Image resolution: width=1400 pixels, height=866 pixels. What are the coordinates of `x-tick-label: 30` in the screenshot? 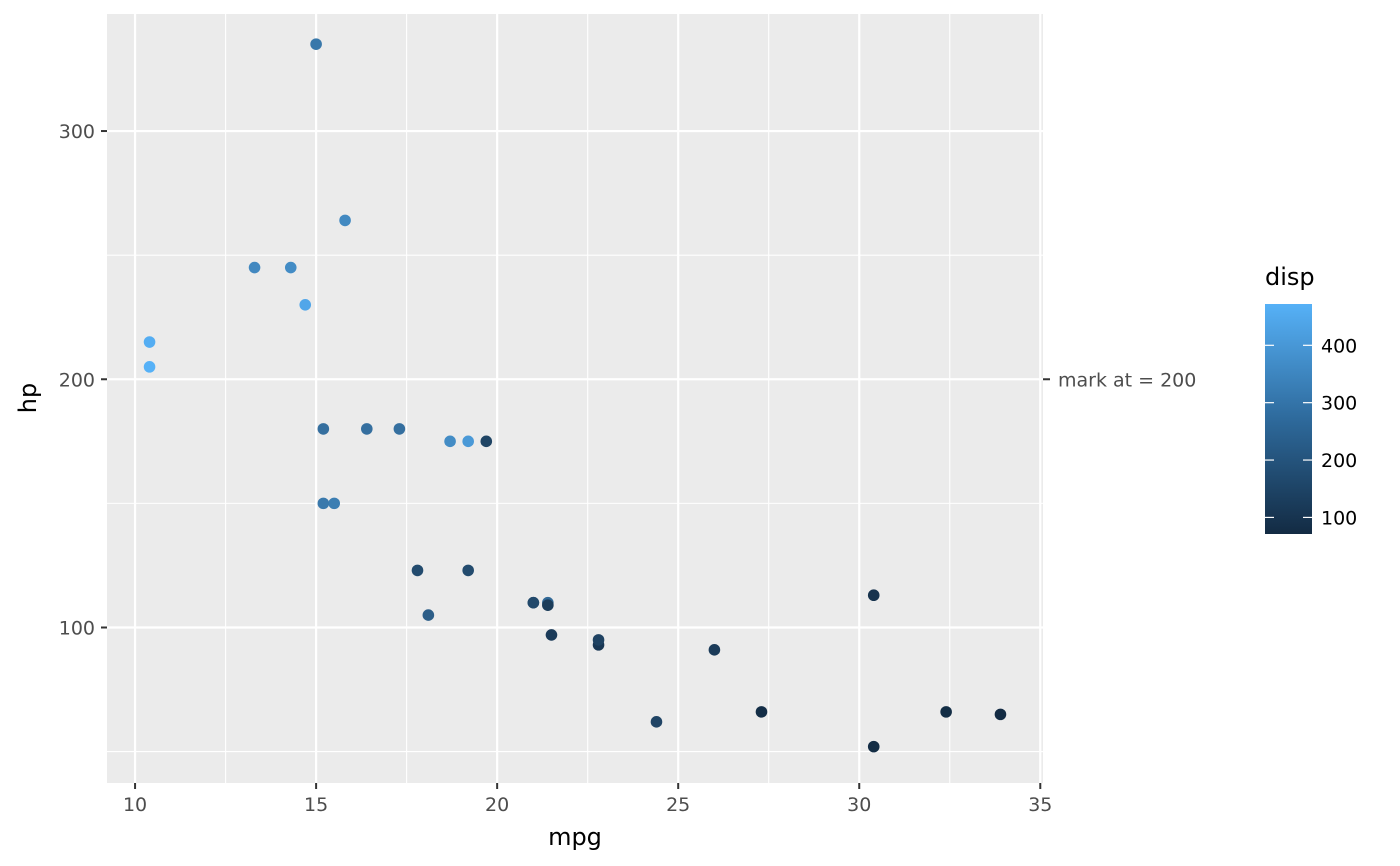 It's located at (859, 805).